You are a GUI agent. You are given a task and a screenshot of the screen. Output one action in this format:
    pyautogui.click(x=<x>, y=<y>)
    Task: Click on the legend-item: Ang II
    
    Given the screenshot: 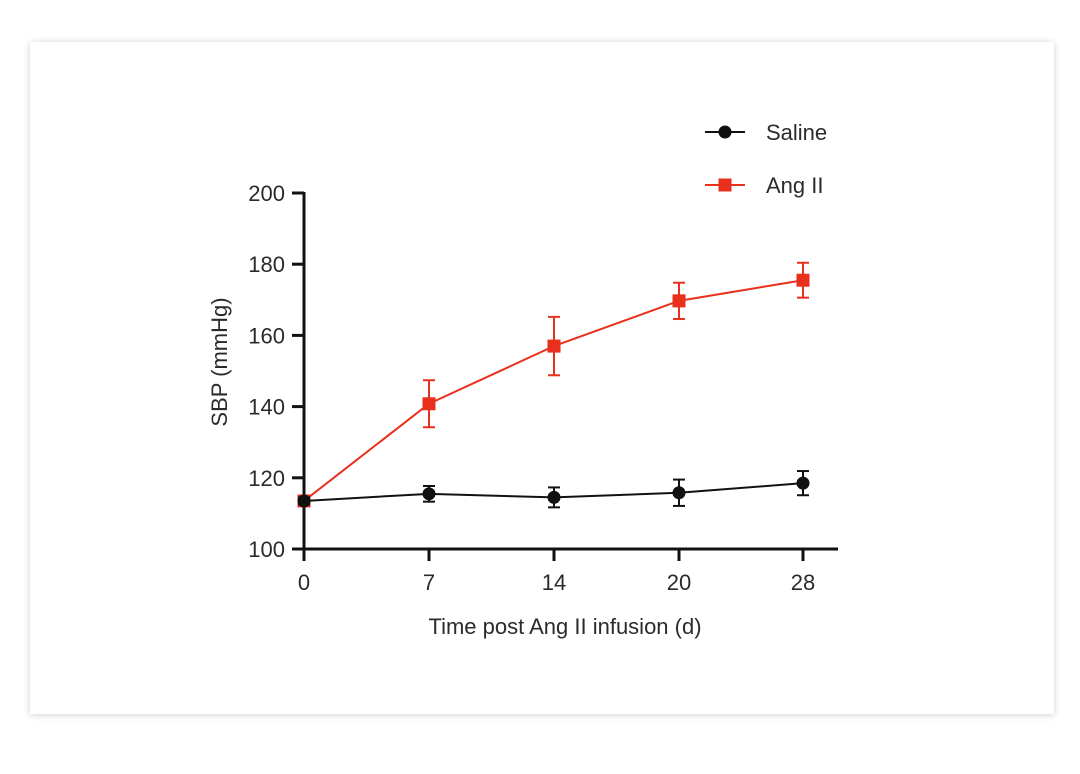 What is the action you would take?
    pyautogui.click(x=764, y=185)
    